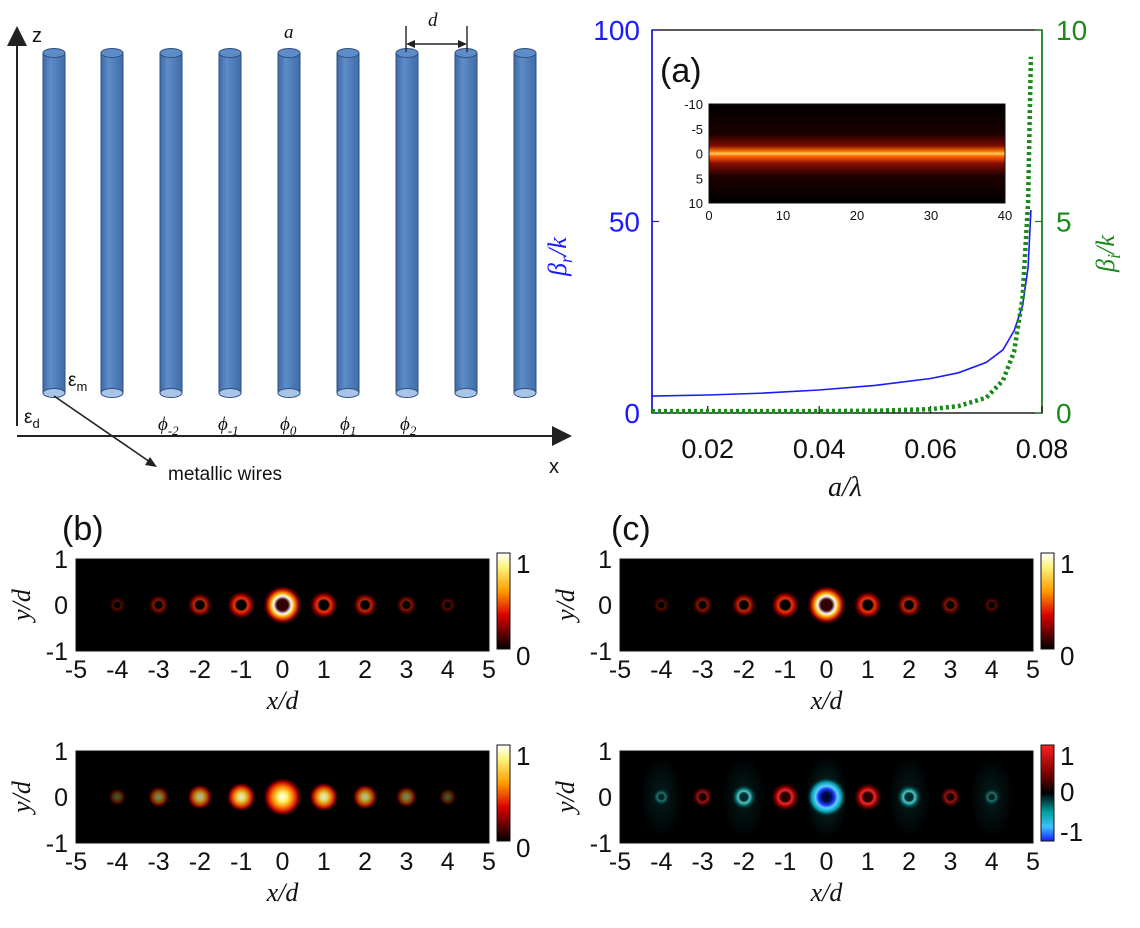  What do you see at coordinates (708, 215) in the screenshot?
I see `inset-x-tick-label: 0` at bounding box center [708, 215].